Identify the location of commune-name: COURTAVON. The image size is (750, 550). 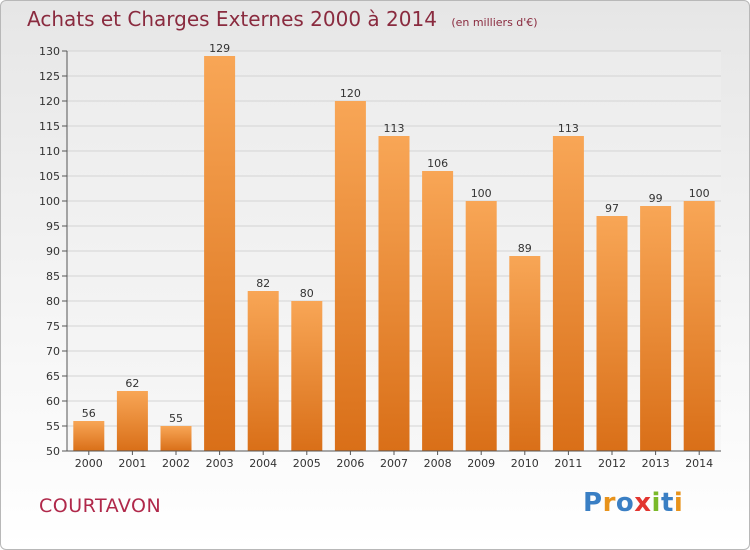
(100, 506).